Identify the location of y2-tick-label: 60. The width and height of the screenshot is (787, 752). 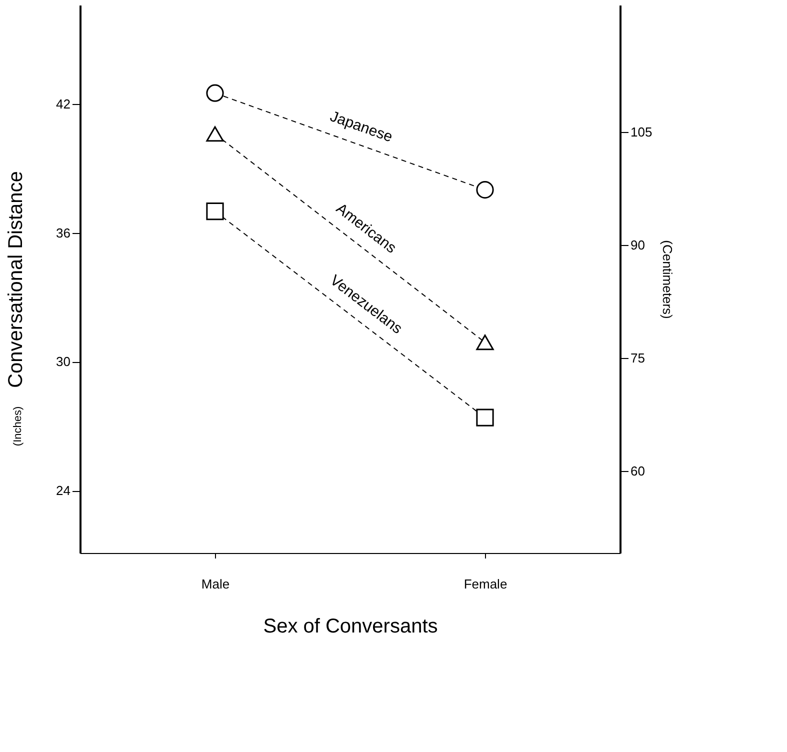
(637, 470).